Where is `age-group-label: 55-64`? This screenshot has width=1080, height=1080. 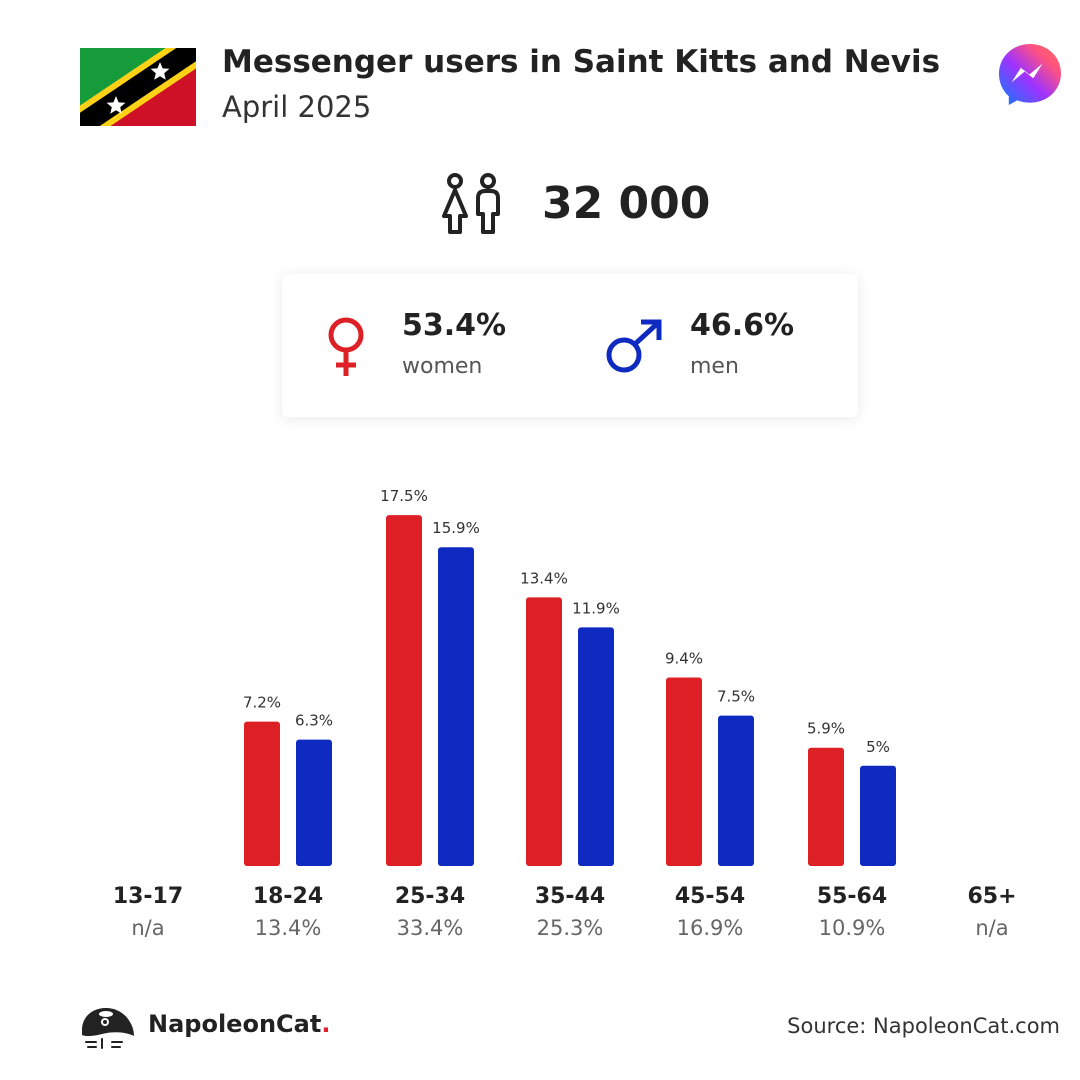
age-group-label: 55-64 is located at coordinates (852, 896).